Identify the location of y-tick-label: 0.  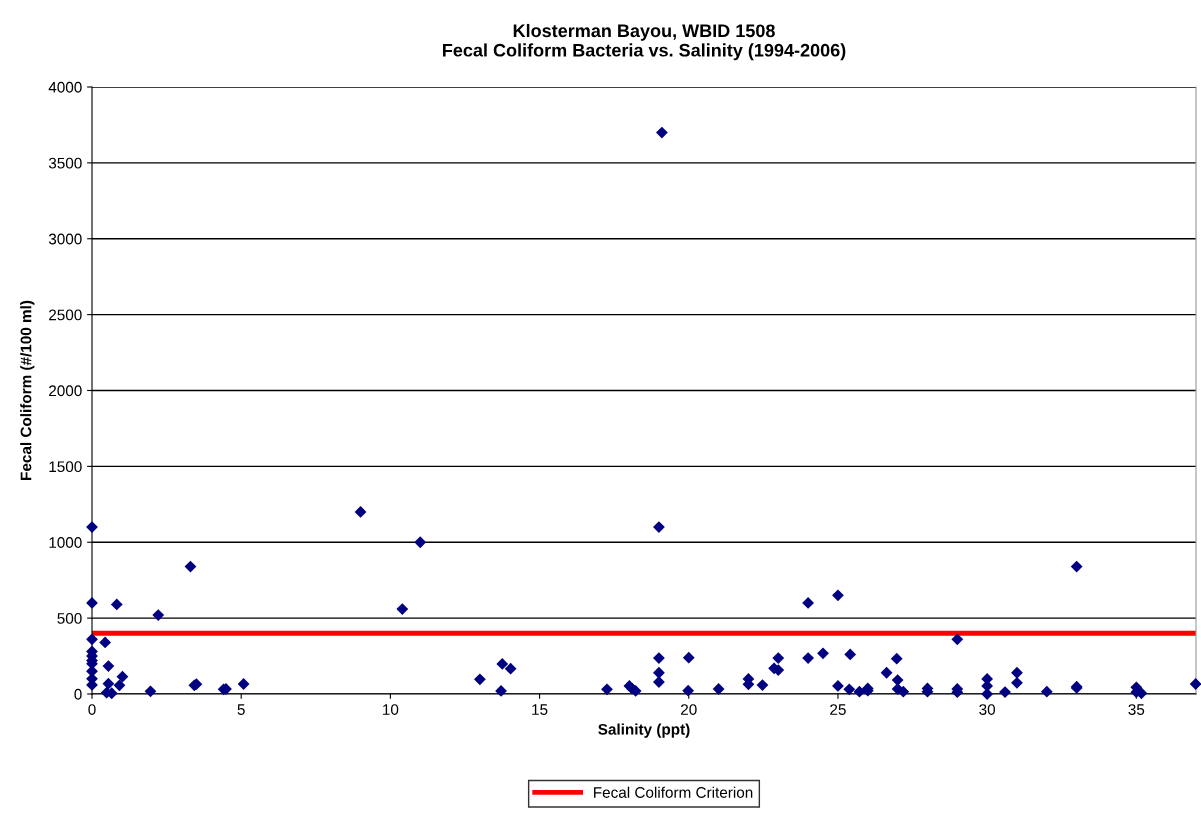
(78, 694).